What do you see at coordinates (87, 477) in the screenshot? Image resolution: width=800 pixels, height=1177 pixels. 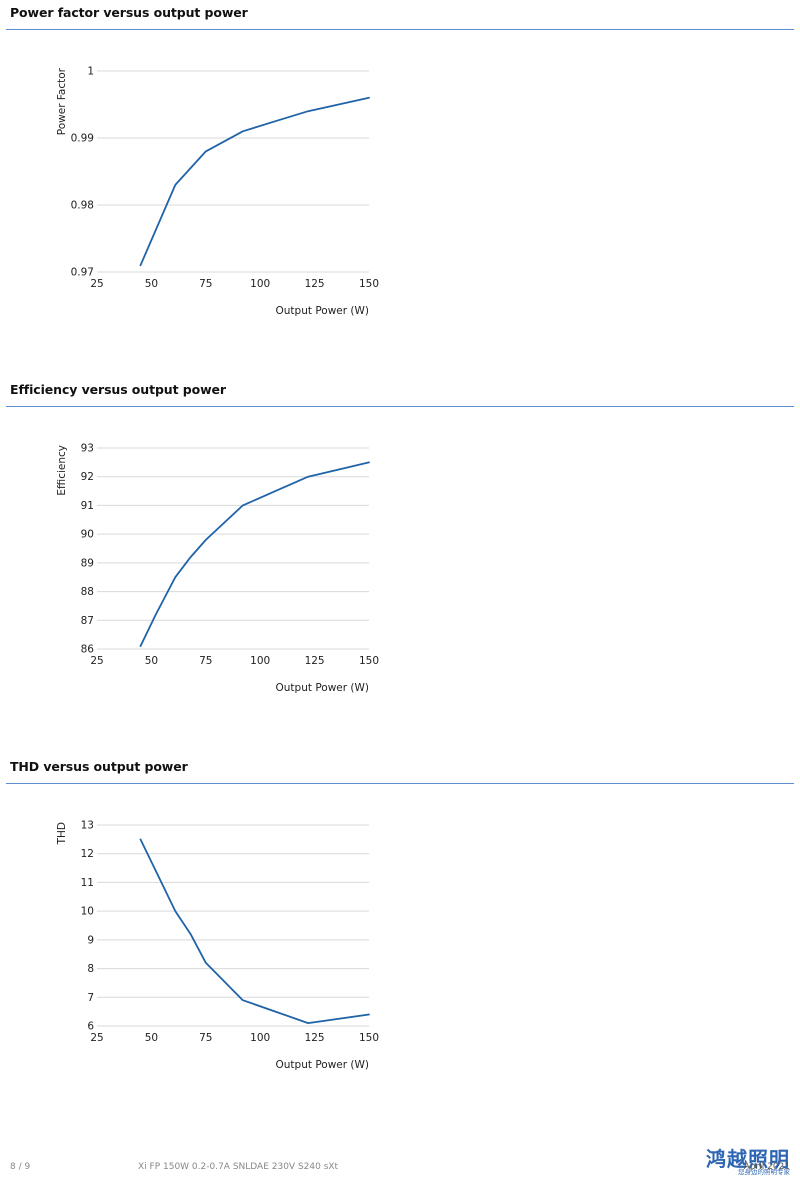 I see `y-tick-label: 92` at bounding box center [87, 477].